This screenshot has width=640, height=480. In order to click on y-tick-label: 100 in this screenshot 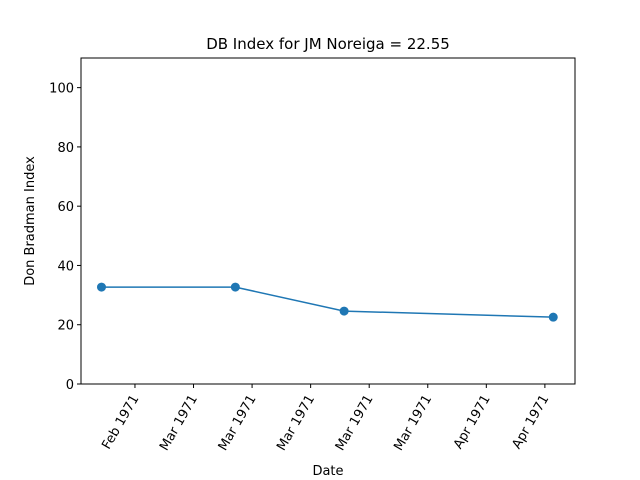, I will do `click(61, 89)`.